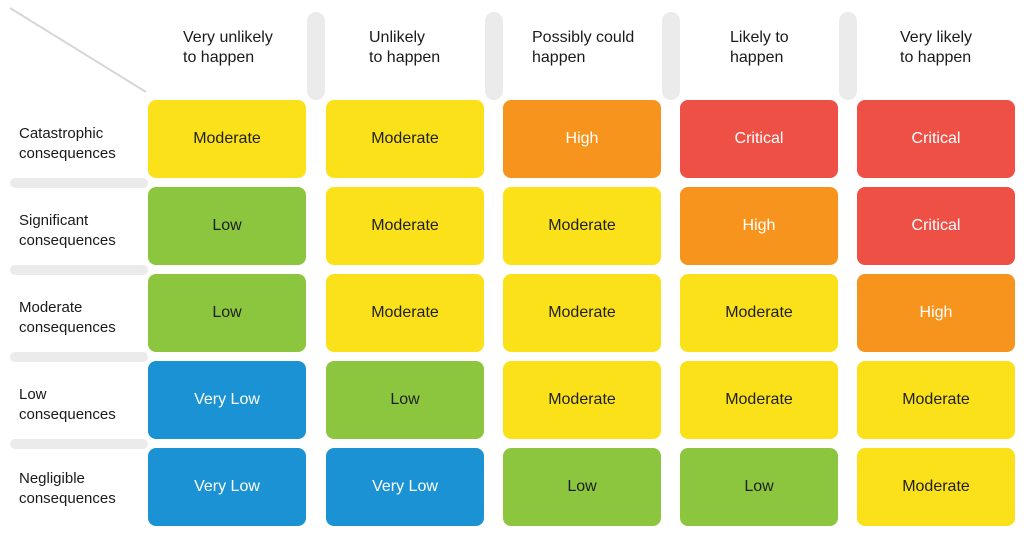 The height and width of the screenshot is (544, 1024). What do you see at coordinates (54, 220) in the screenshot?
I see `header-line: Significant` at bounding box center [54, 220].